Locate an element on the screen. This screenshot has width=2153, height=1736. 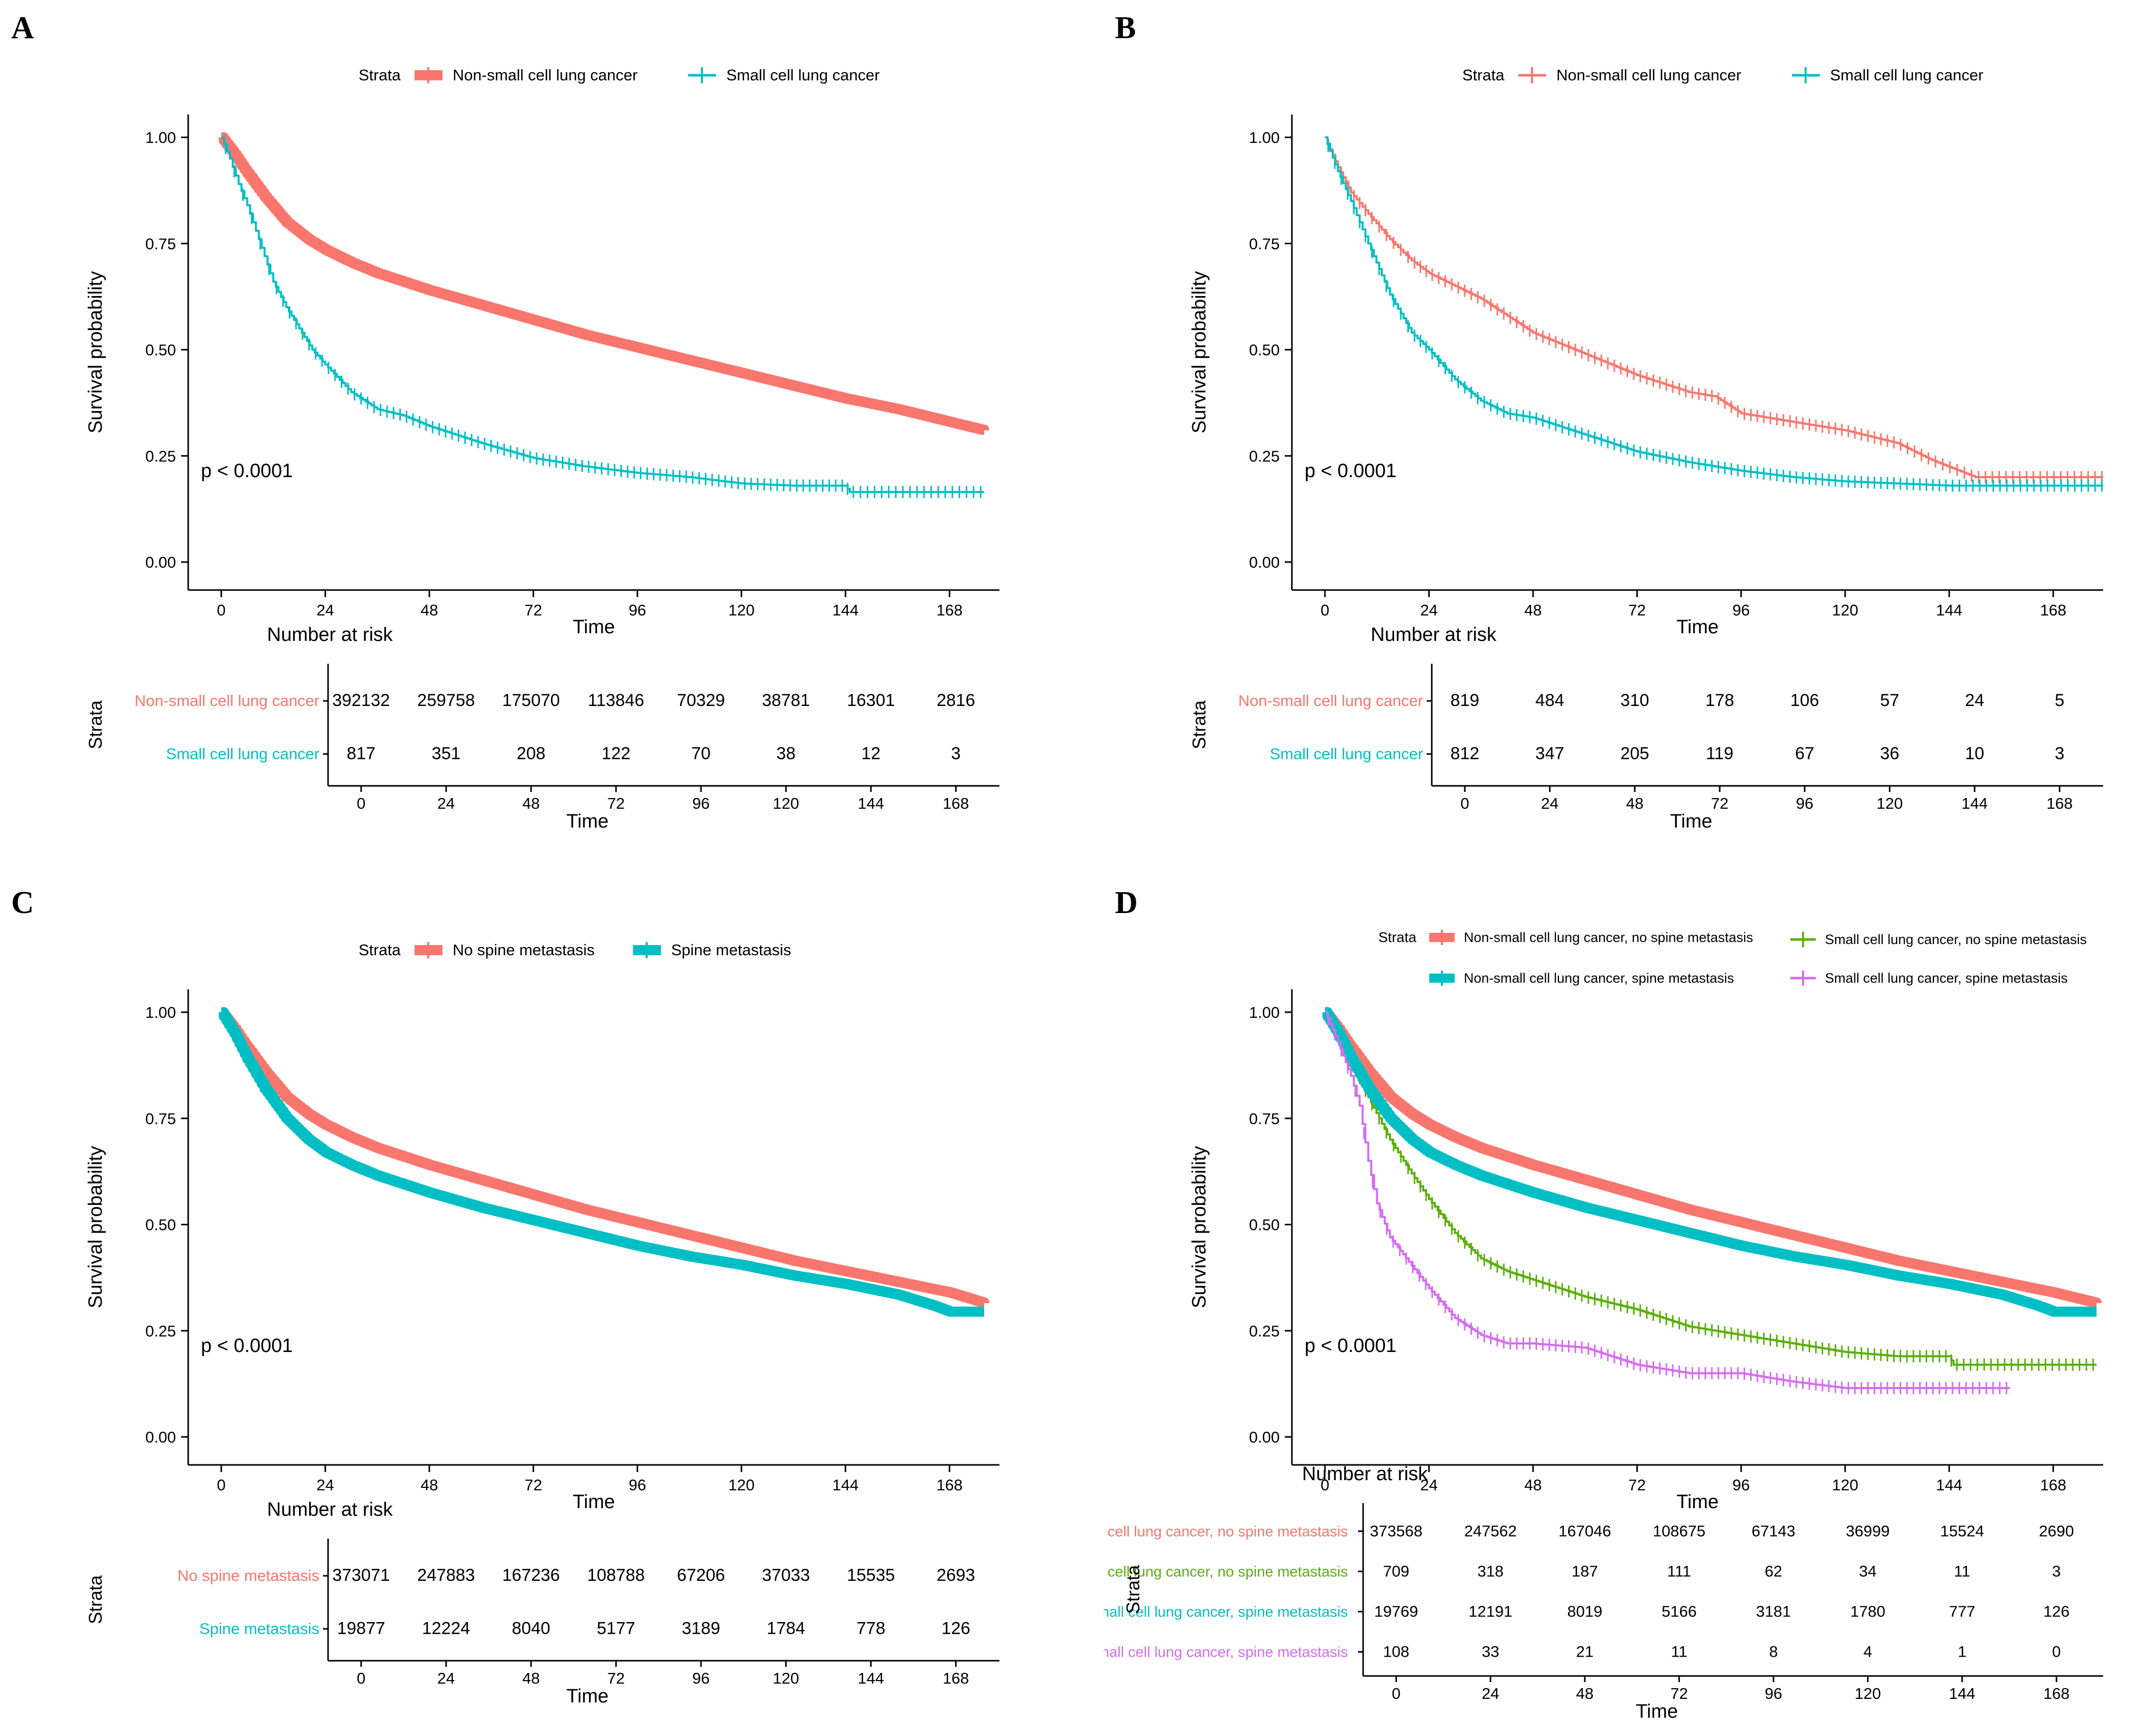
risk-value: 1784 is located at coordinates (786, 1629).